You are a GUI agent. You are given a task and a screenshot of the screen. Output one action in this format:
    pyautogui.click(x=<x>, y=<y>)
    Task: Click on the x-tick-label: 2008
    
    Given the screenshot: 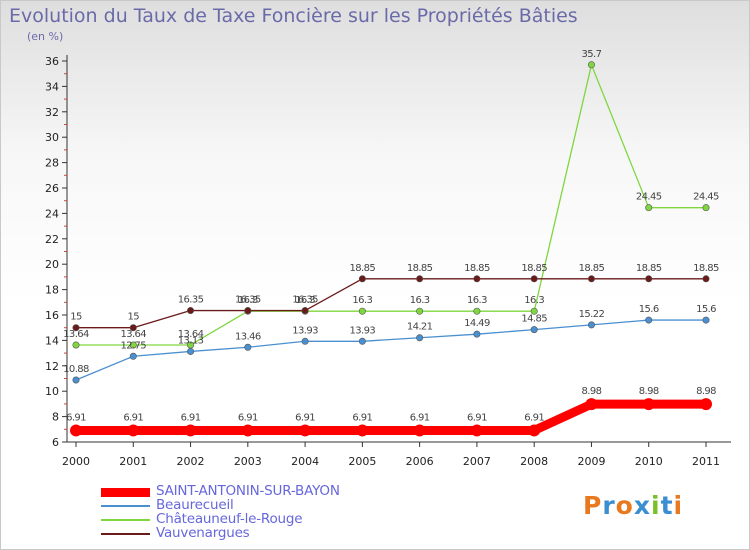 What is the action you would take?
    pyautogui.click(x=534, y=461)
    